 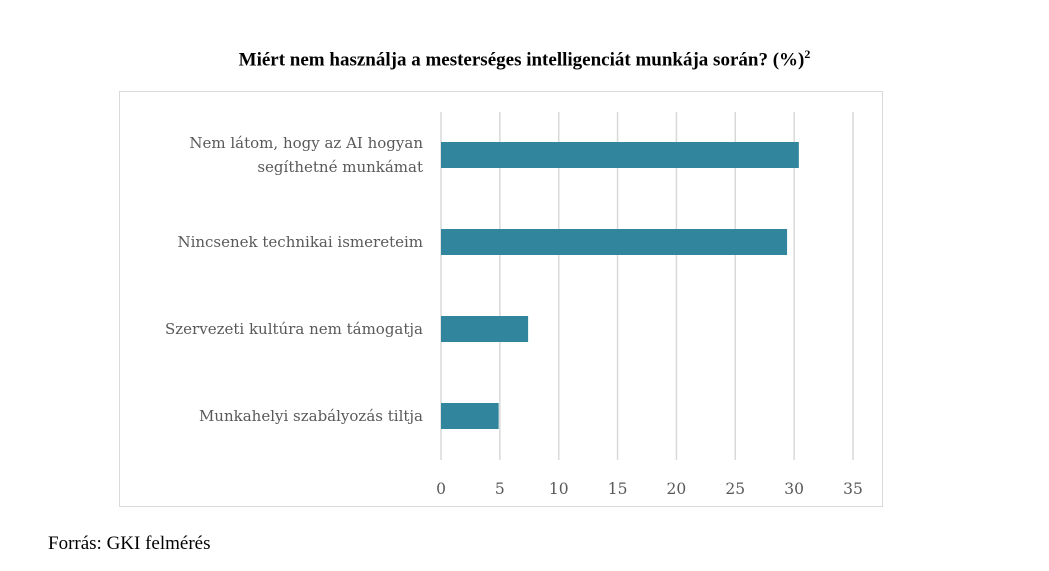 I want to click on x-tick-label: 15, so click(x=618, y=489).